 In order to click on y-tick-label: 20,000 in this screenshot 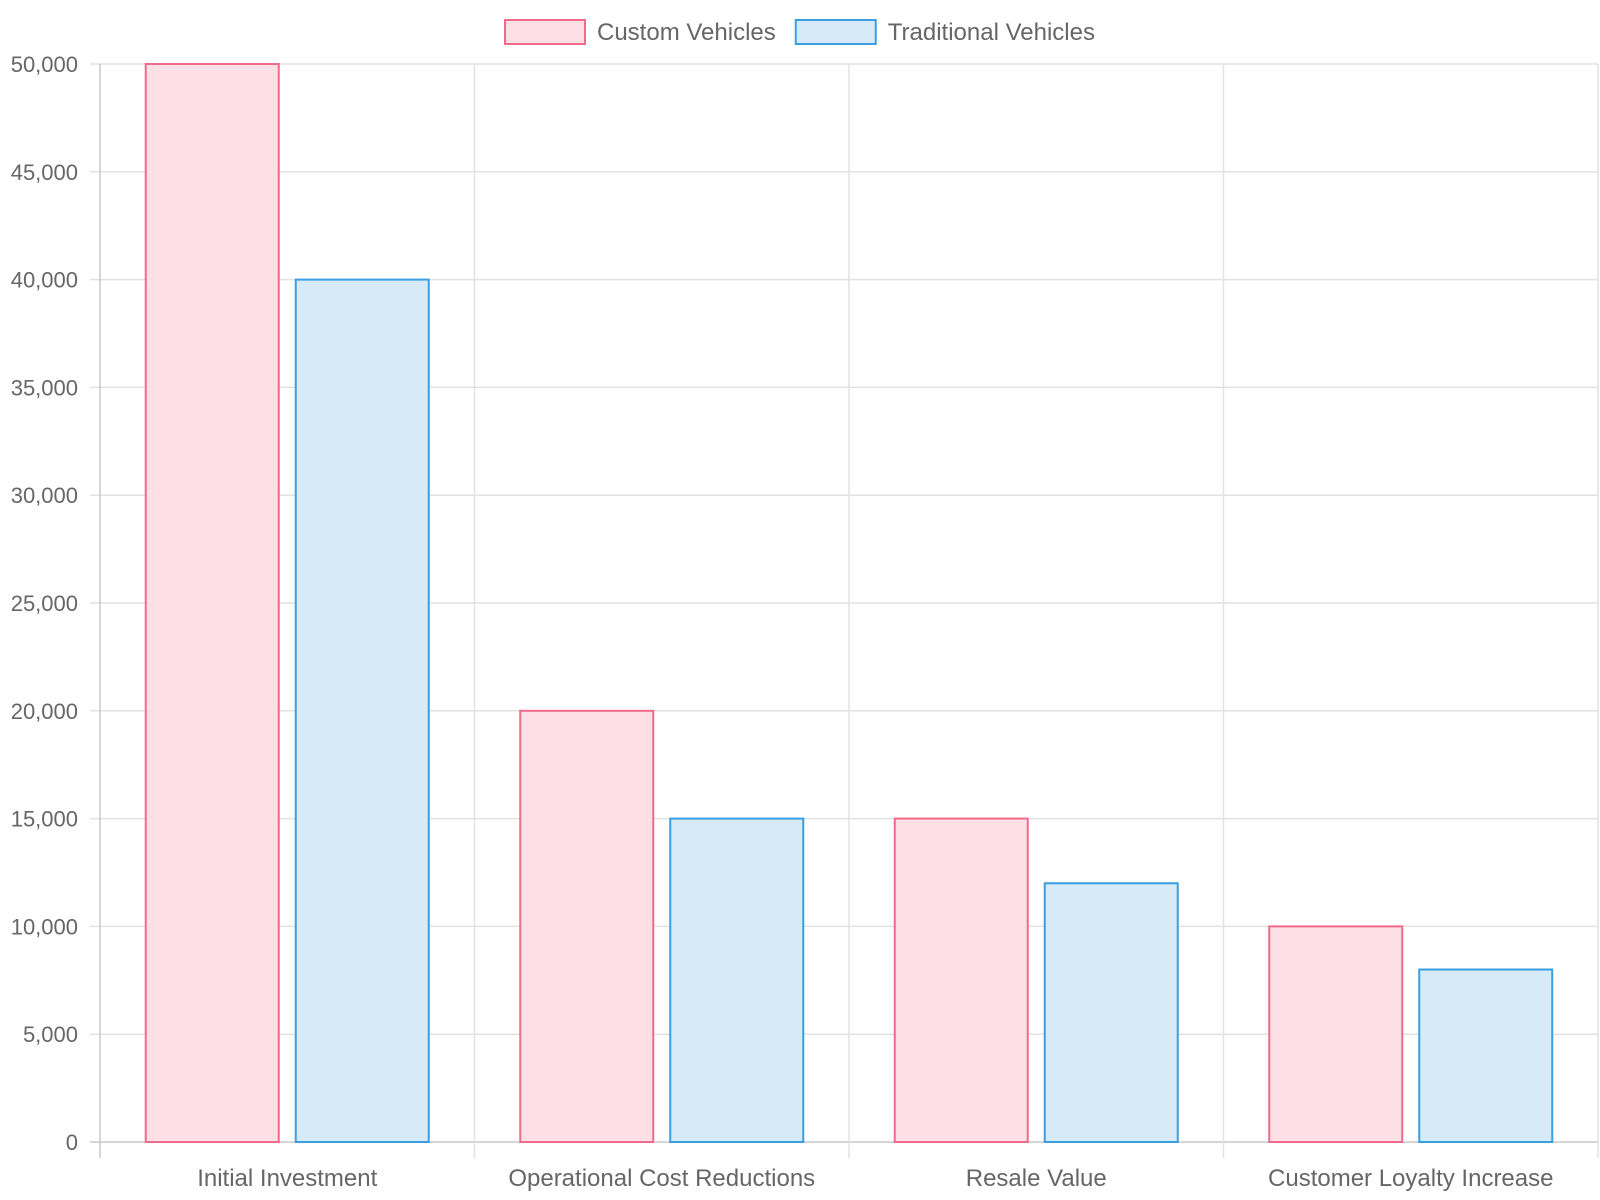, I will do `click(44, 711)`.